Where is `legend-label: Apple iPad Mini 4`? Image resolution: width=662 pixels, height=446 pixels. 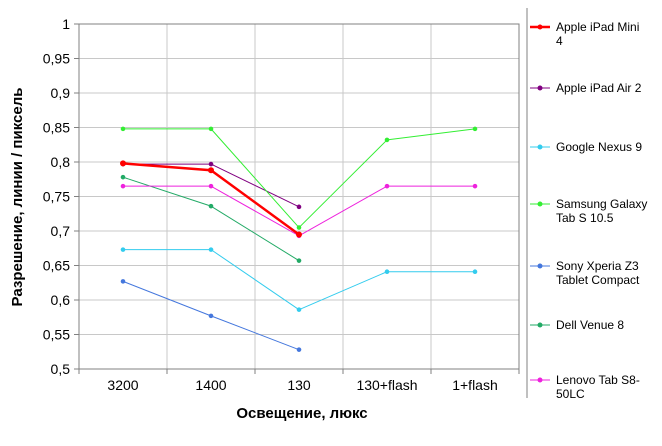 legend-label: Apple iPad Mini 4 is located at coordinates (597, 34).